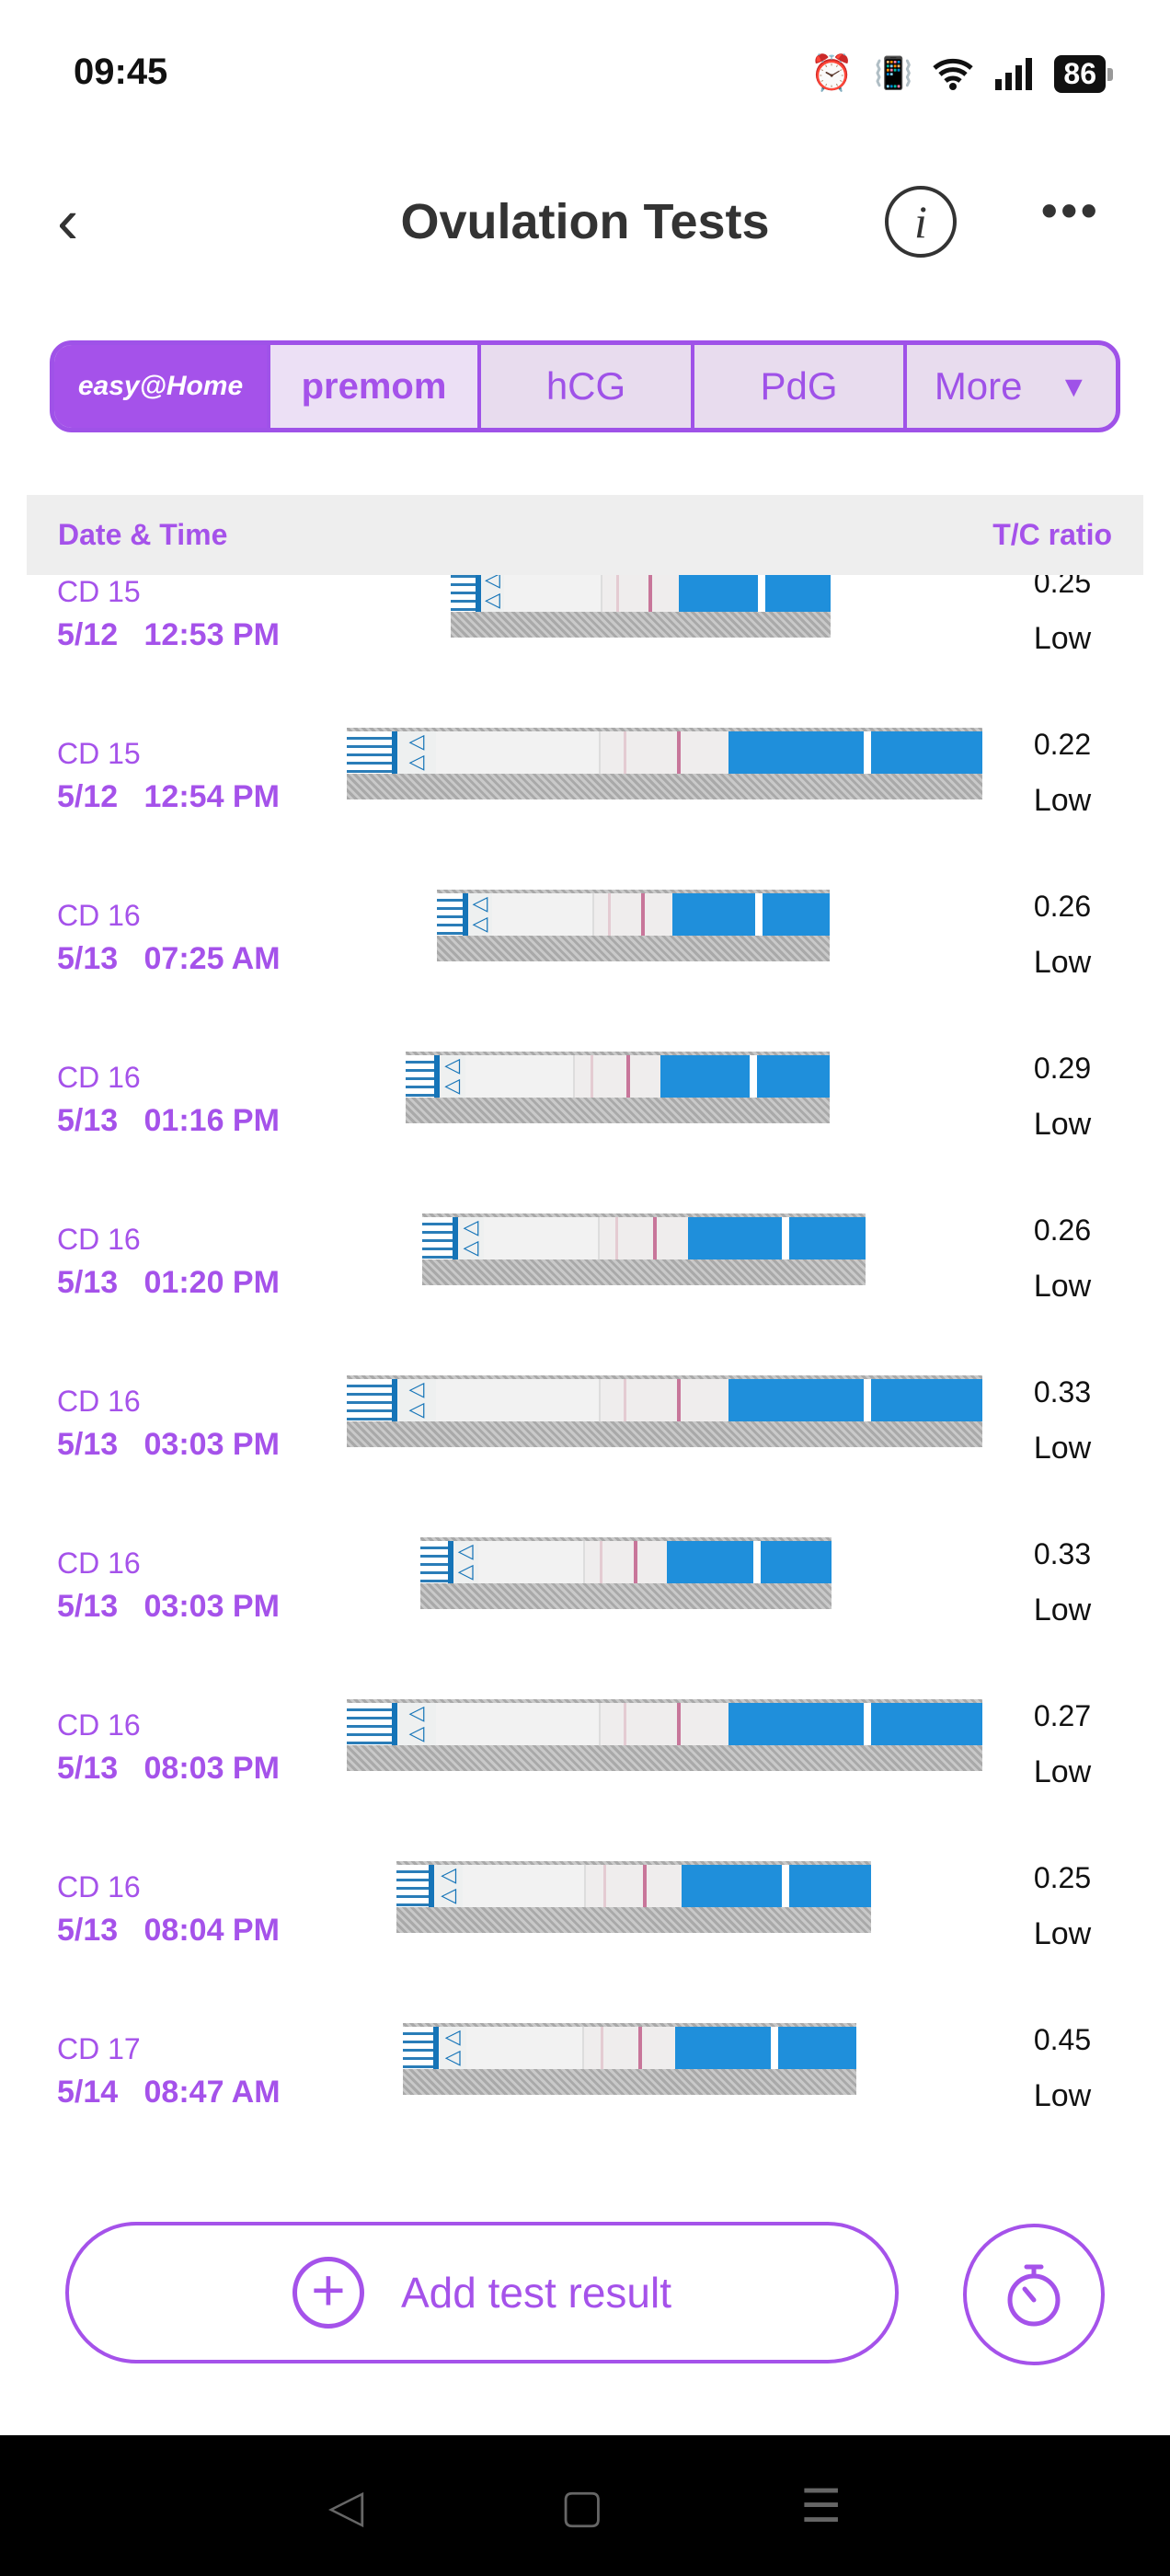  What do you see at coordinates (168, 634) in the screenshot?
I see `test-datetime: 5/12 12:53 PM` at bounding box center [168, 634].